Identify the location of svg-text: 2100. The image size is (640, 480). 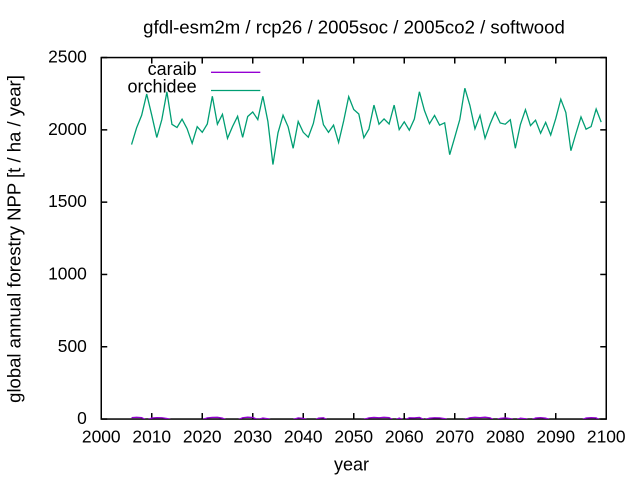
(606, 436).